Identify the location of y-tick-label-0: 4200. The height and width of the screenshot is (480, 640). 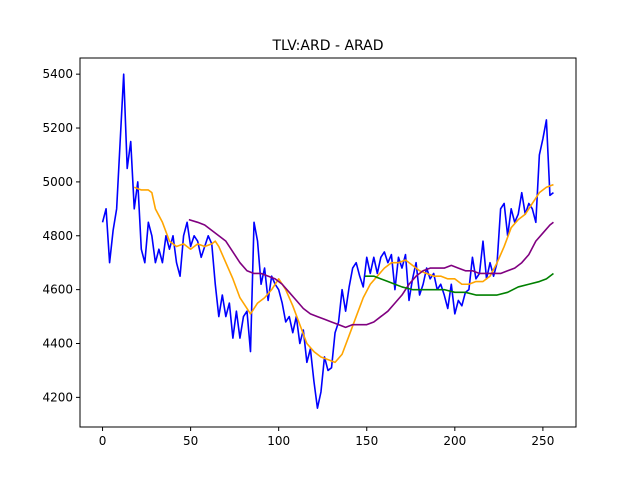
(57, 397).